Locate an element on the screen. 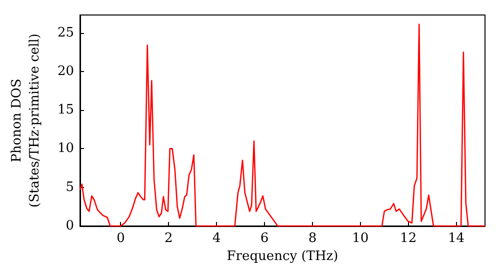 The height and width of the screenshot is (280, 500). y-tick-label: 10 is located at coordinates (65, 148).